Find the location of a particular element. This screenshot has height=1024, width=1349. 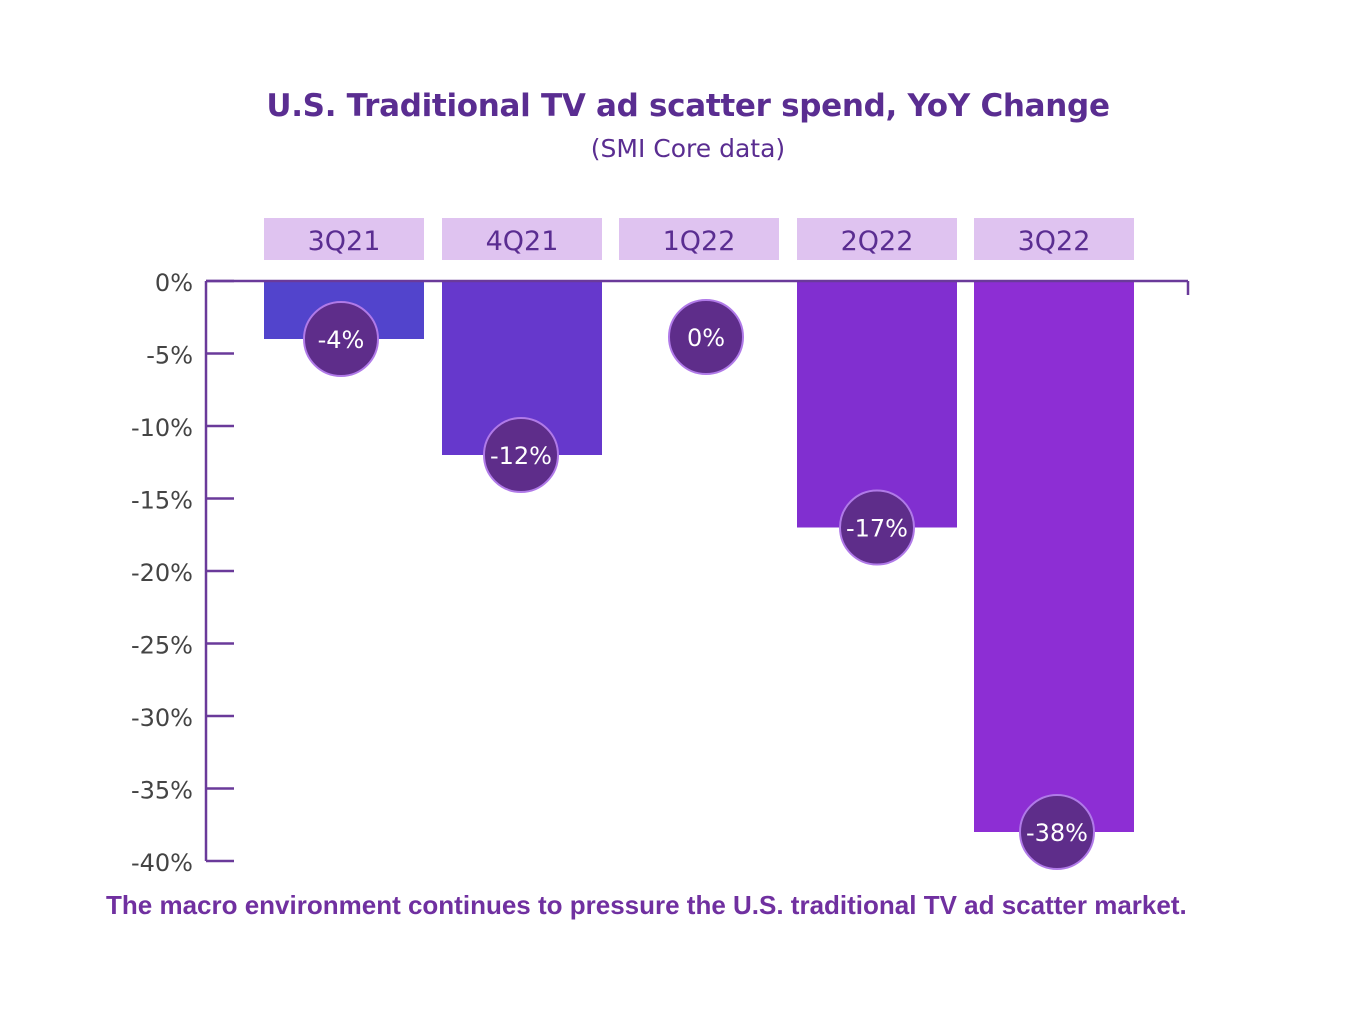

y-tick-label: 0% is located at coordinates (174, 283).